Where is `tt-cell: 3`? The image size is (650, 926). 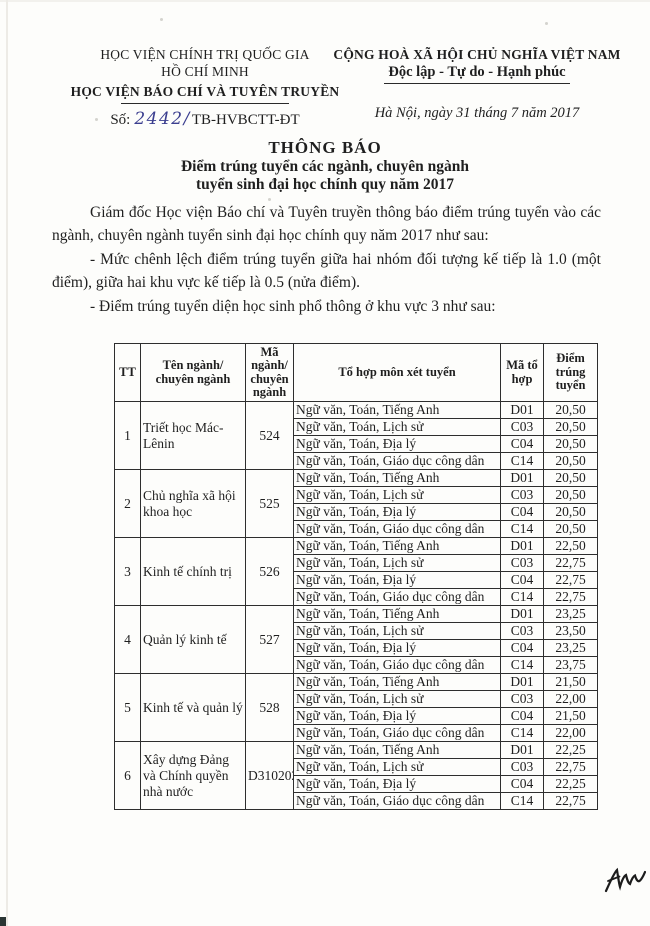
tt-cell: 3 is located at coordinates (127, 571).